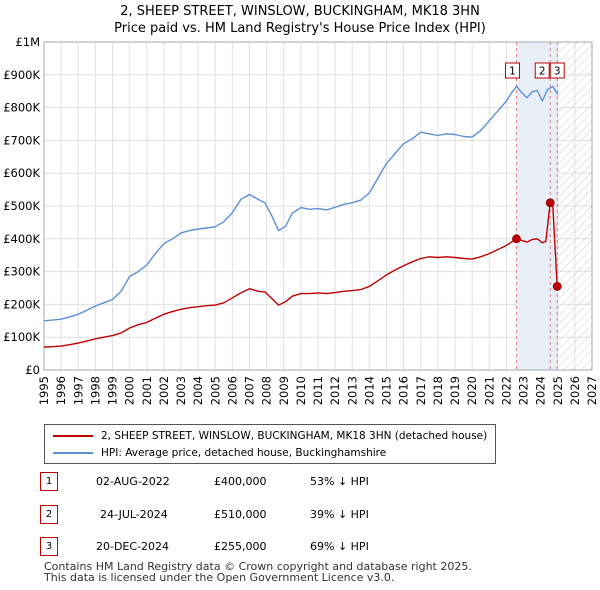 Image resolution: width=600 pixels, height=590 pixels. I want to click on y-tick-label: £900K, so click(21, 75).